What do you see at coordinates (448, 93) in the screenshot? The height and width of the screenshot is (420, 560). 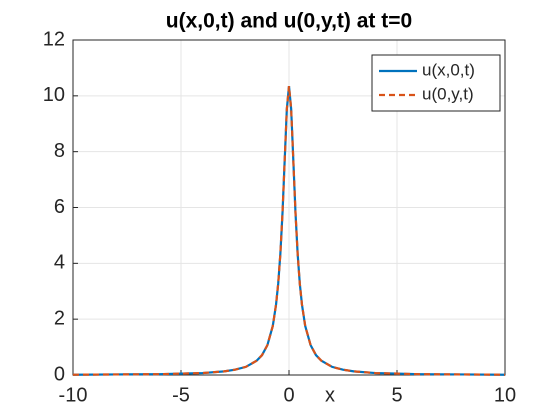 I see `legend-label: u(0,y,t)` at bounding box center [448, 93].